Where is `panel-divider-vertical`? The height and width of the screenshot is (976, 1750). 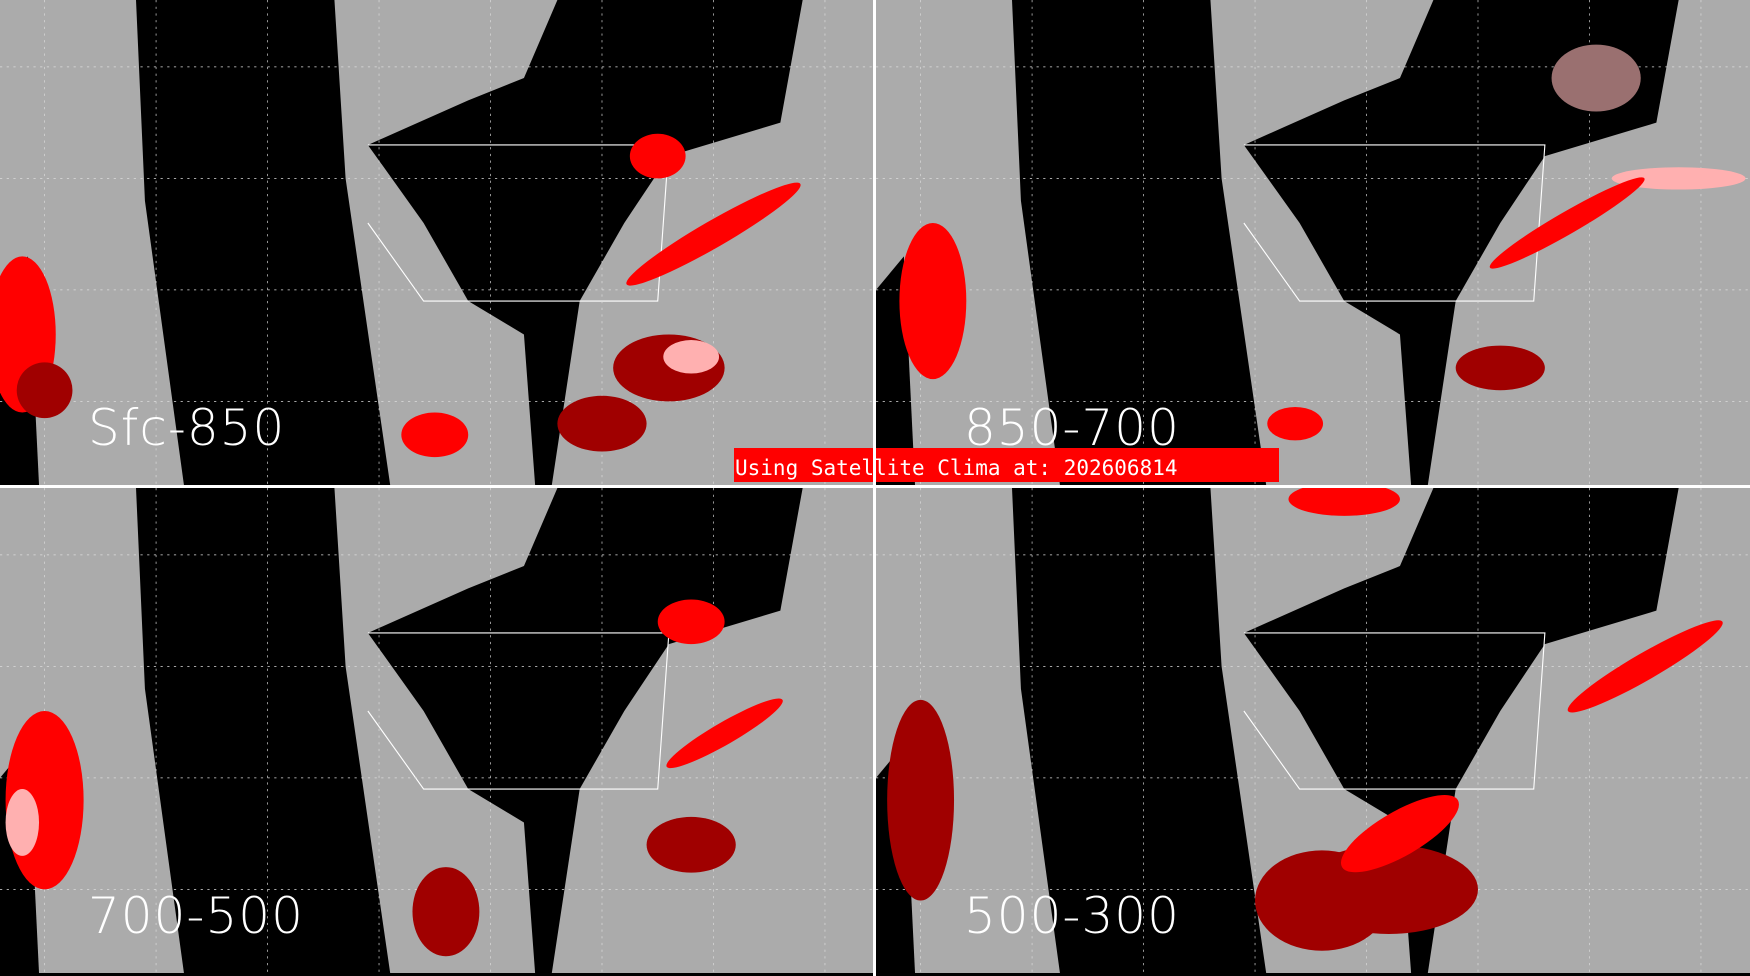
panel-divider-vertical is located at coordinates (874, 488).